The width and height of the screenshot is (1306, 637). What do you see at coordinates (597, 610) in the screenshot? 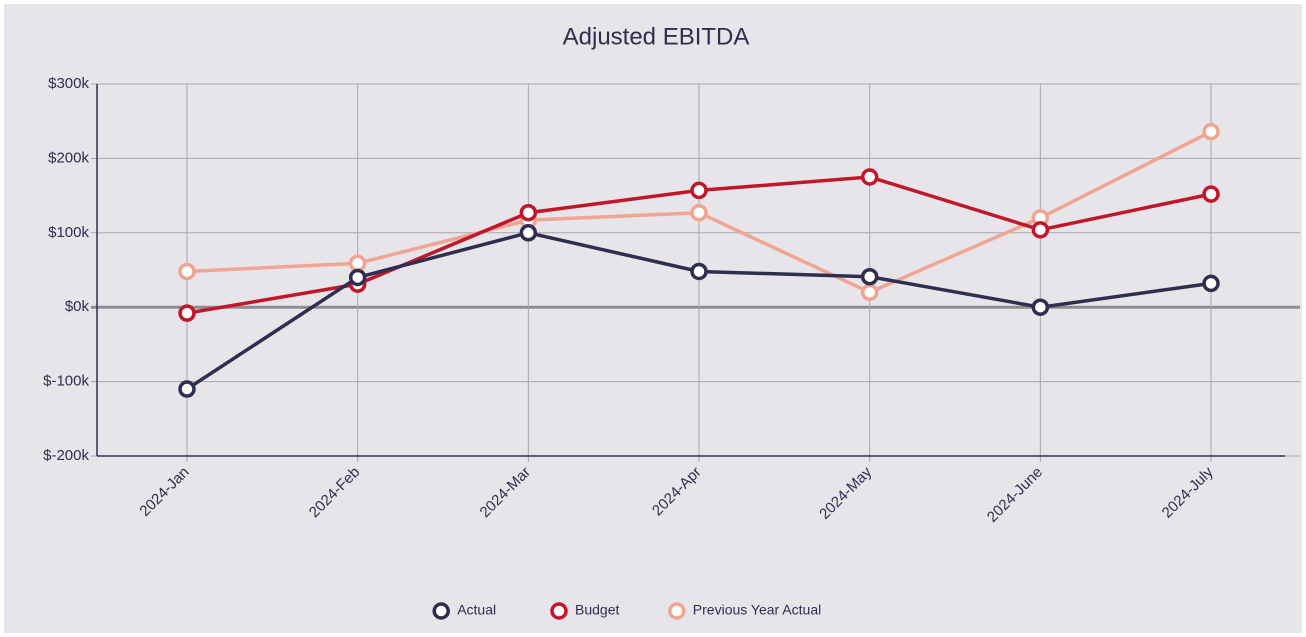
I see `legend-label: Budget` at bounding box center [597, 610].